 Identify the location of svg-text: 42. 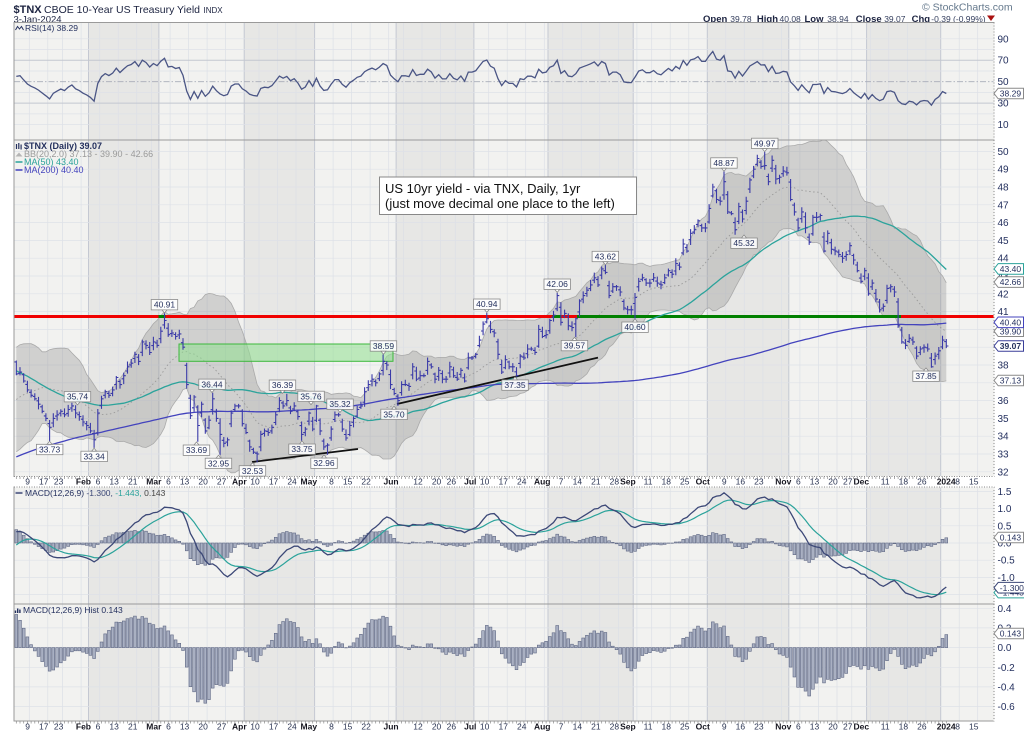
(1004, 294).